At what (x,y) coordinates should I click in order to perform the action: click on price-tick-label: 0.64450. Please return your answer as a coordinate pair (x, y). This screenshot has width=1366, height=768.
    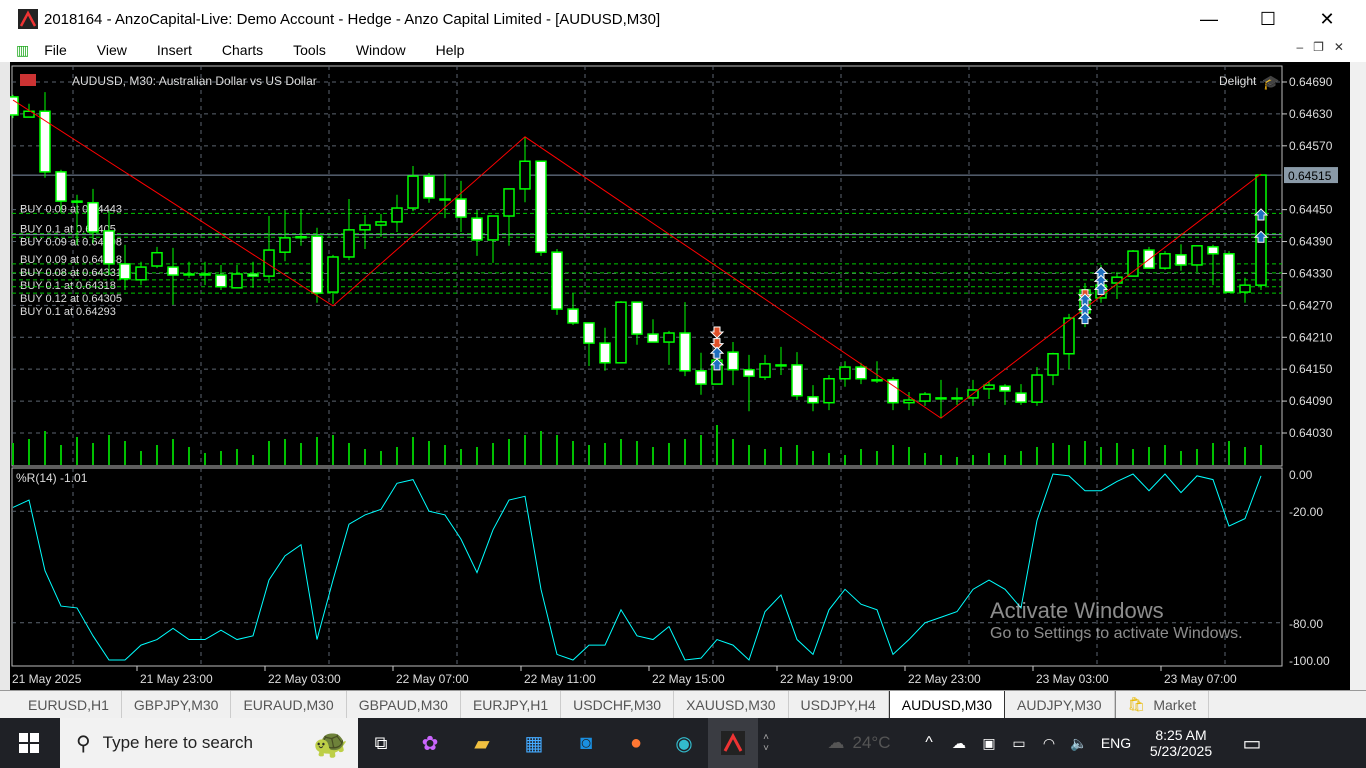
    Looking at the image, I should click on (1311, 210).